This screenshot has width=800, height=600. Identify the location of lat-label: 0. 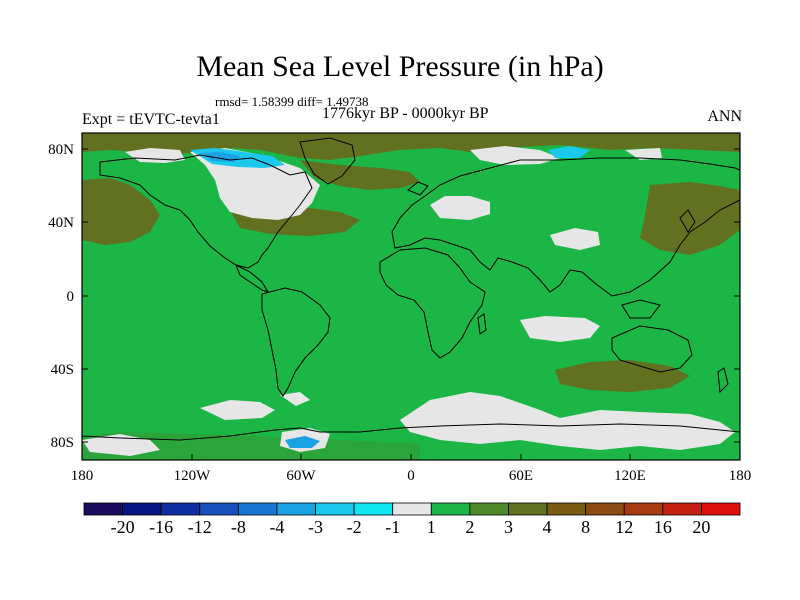
(71, 297).